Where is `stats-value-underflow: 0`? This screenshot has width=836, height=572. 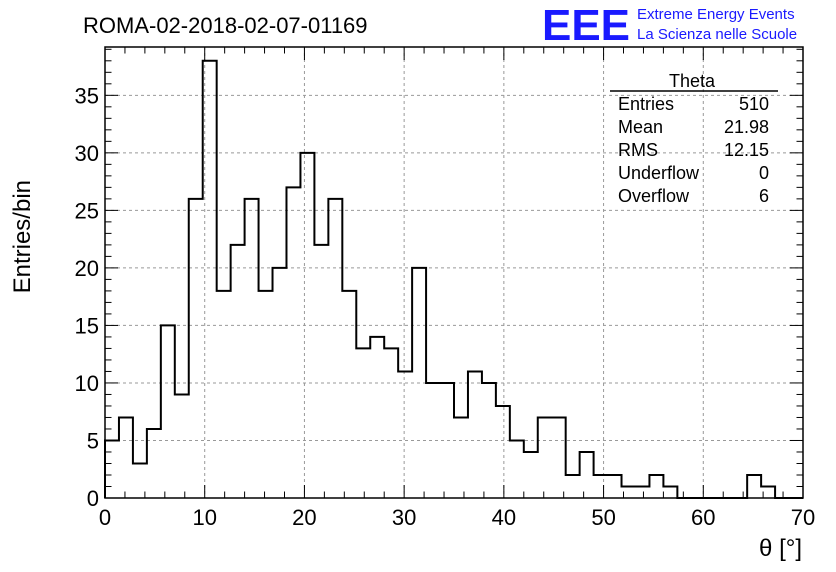
stats-value-underflow: 0 is located at coordinates (764, 173).